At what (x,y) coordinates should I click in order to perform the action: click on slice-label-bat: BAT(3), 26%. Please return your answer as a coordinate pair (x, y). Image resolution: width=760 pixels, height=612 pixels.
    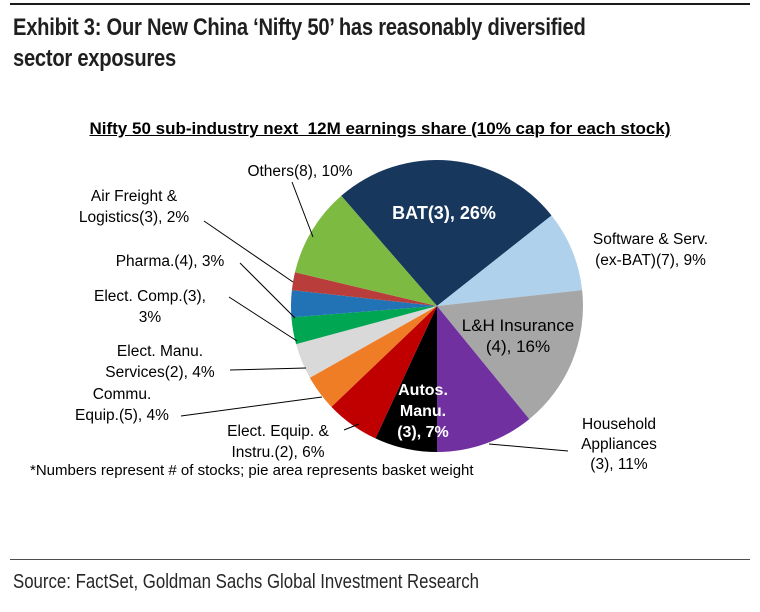
    Looking at the image, I should click on (444, 213).